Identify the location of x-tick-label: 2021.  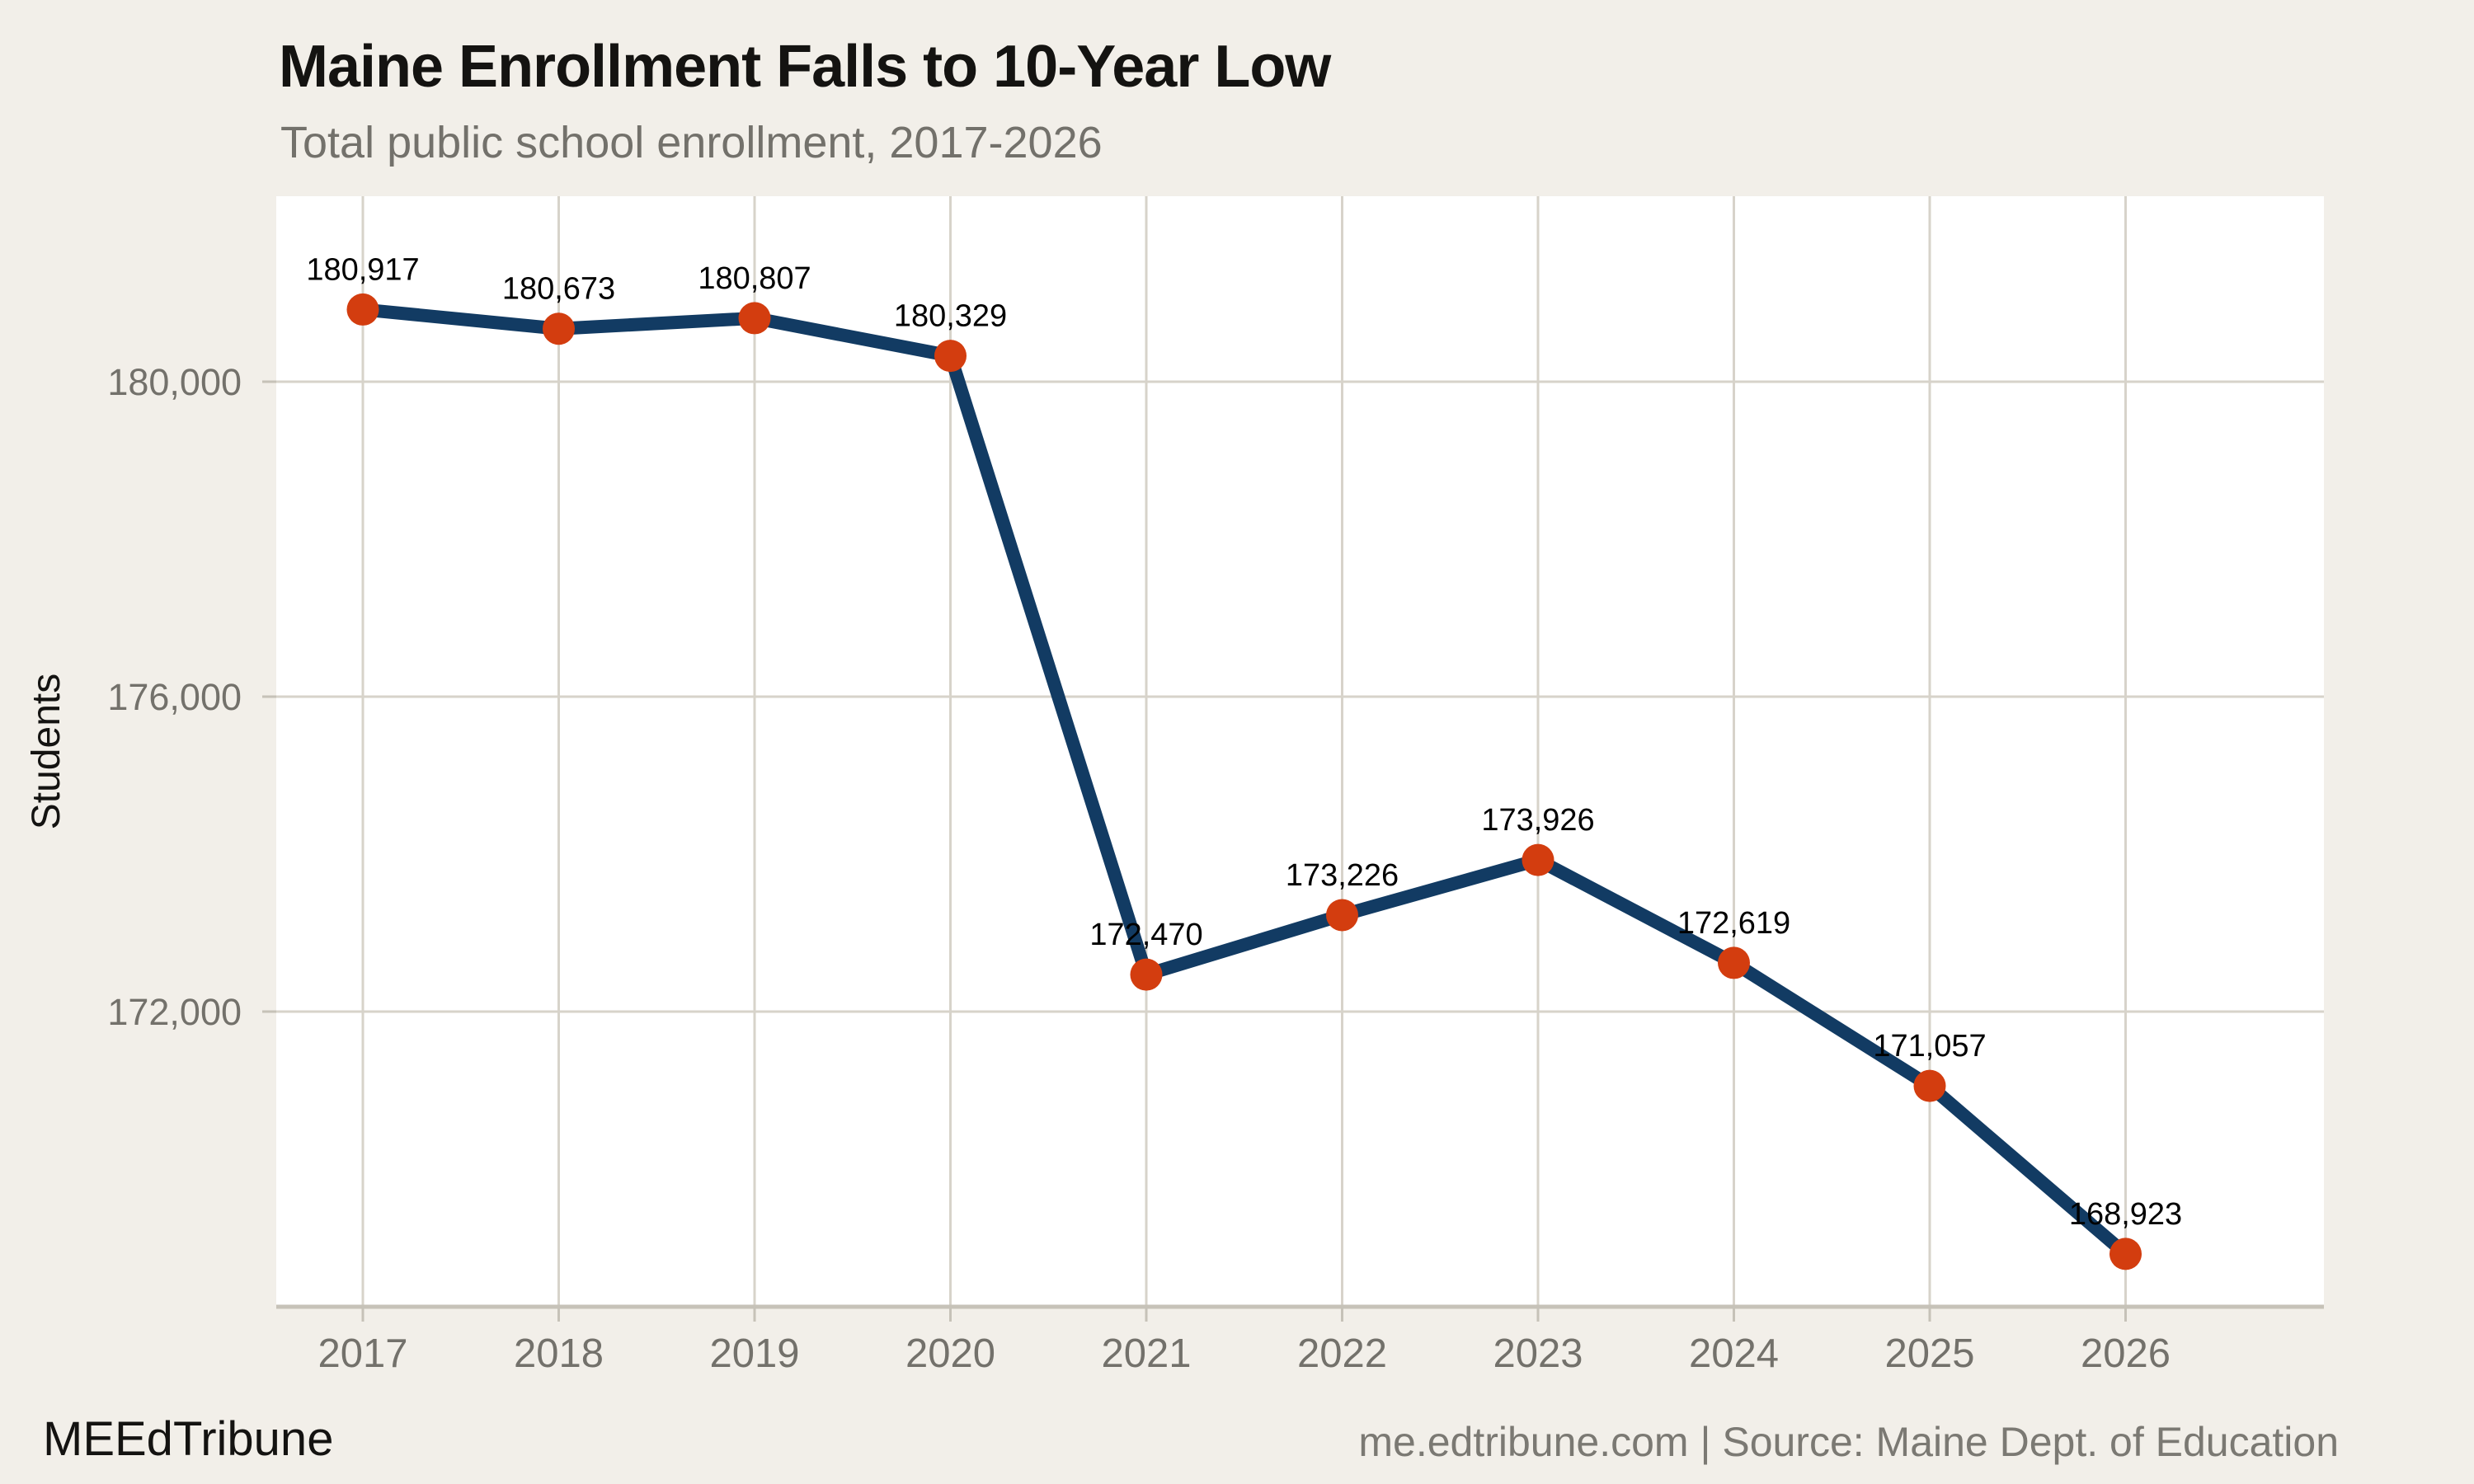
(1146, 1353).